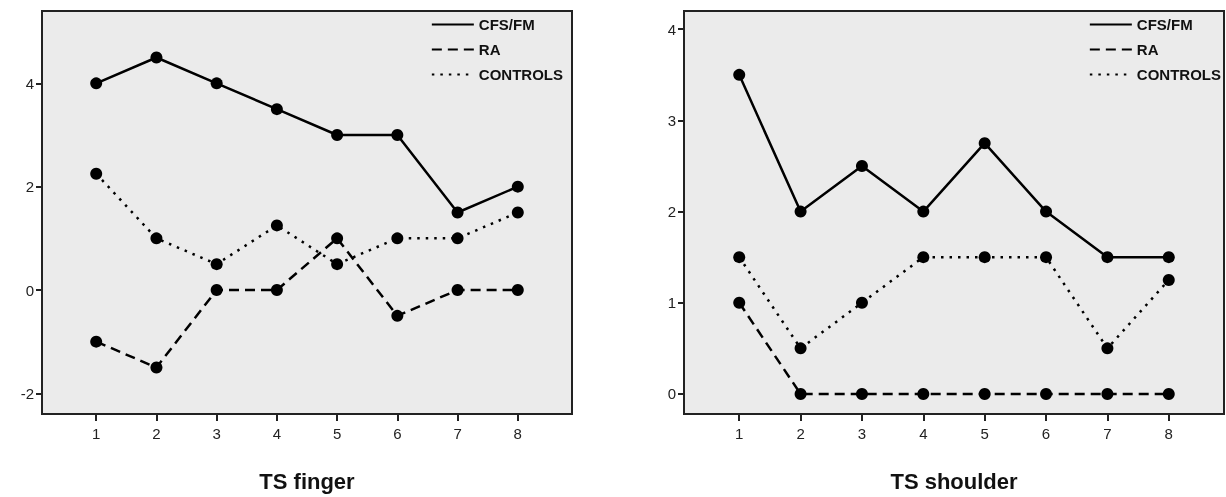 This screenshot has height=497, width=1226. Describe the element at coordinates (27, 393) in the screenshot. I see `y-tick-label: -2` at that location.